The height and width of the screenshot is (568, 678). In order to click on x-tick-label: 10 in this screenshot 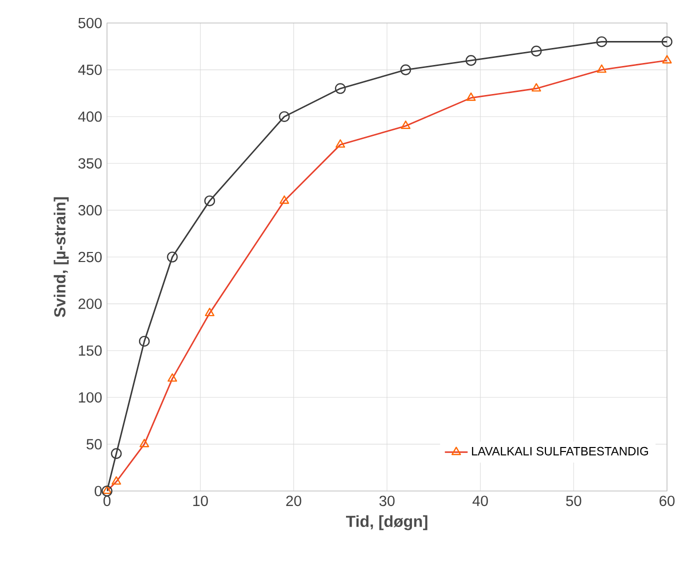, I will do `click(200, 501)`.